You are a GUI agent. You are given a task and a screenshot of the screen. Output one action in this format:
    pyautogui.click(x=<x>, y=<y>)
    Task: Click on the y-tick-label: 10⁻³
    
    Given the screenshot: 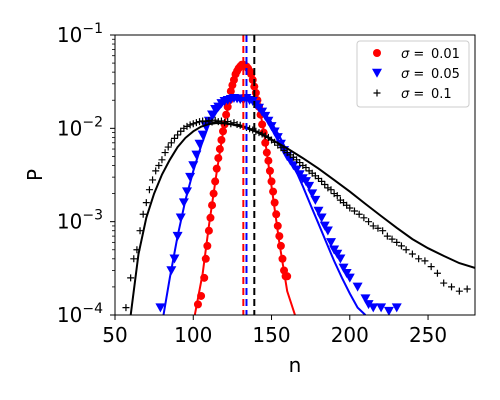 What is the action you would take?
    pyautogui.click(x=80, y=221)
    